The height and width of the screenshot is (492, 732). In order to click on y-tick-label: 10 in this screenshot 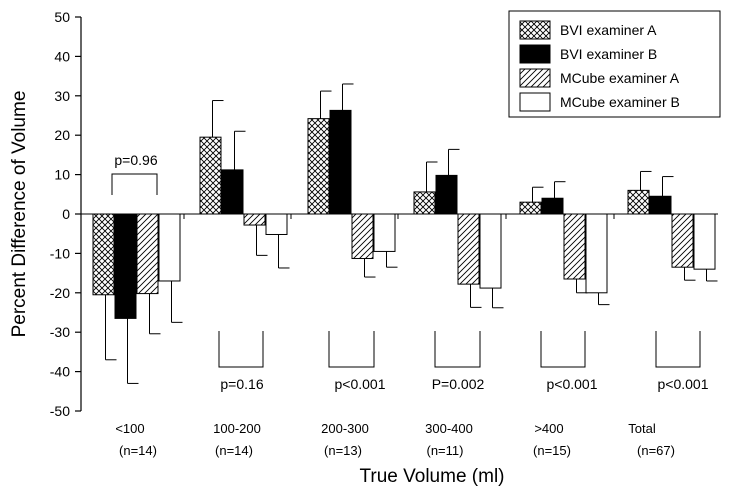, I will do `click(62, 175)`.